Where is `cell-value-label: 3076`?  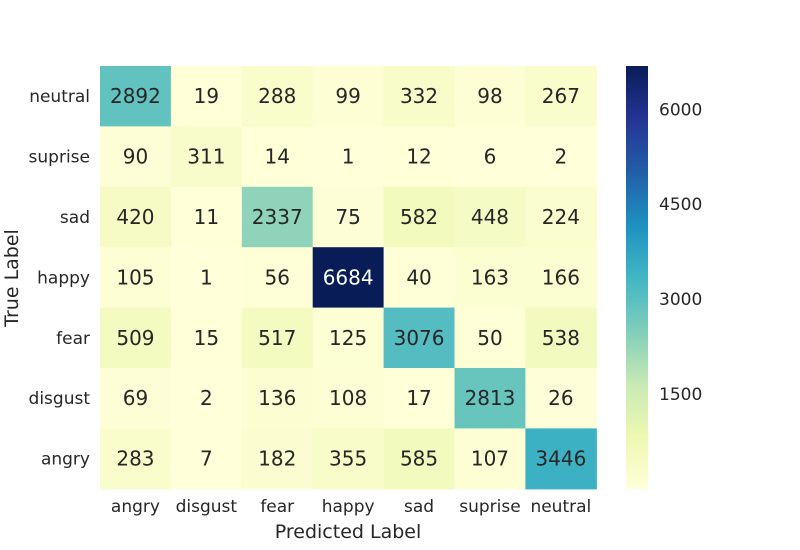
cell-value-label: 3076 is located at coordinates (419, 338).